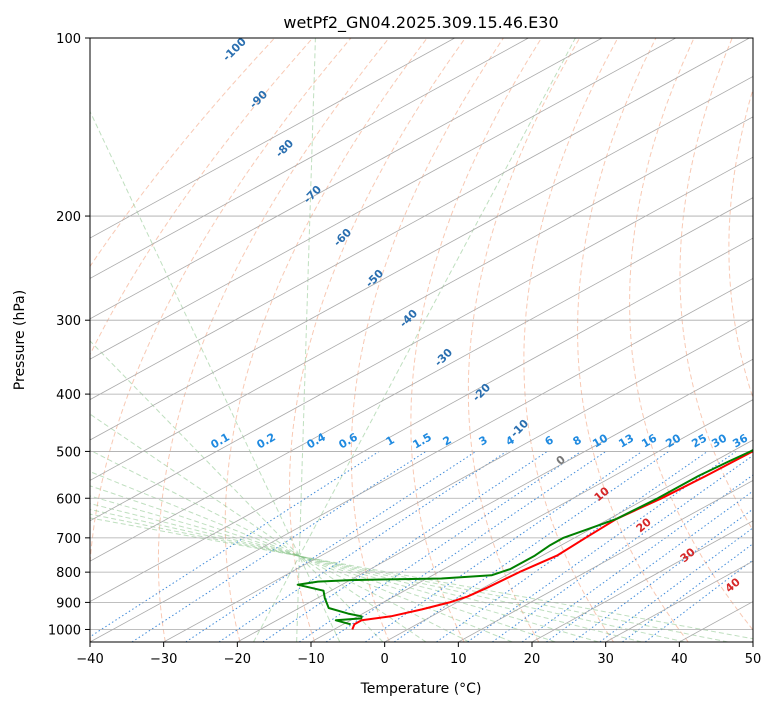 The height and width of the screenshot is (708, 775). I want to click on x-axis-label: Temperature (°C), so click(421, 689).